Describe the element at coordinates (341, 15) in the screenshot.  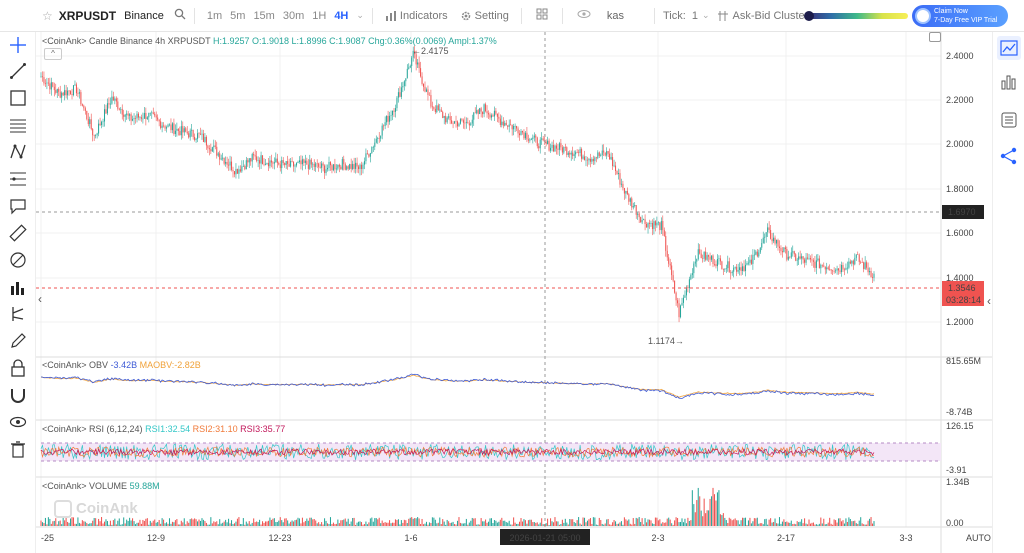
I see `timeframe-4h: 4H` at that location.